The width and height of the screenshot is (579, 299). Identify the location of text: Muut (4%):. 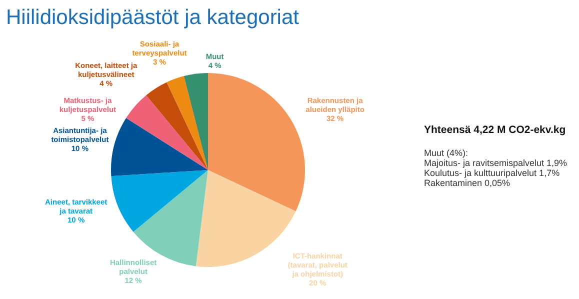
(446, 153).